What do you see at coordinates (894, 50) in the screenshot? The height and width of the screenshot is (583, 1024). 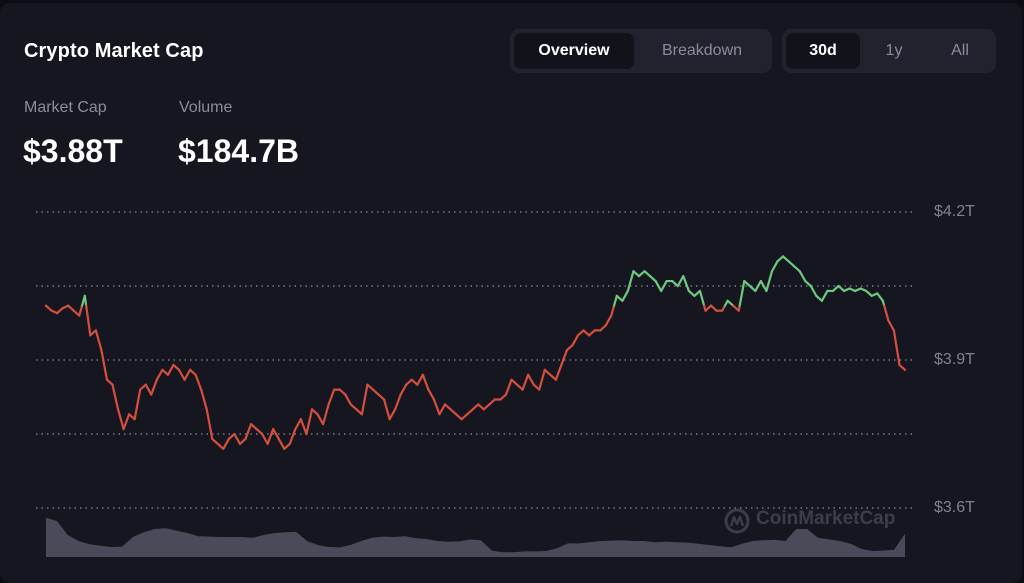 I see `range-1y-button: 1y` at bounding box center [894, 50].